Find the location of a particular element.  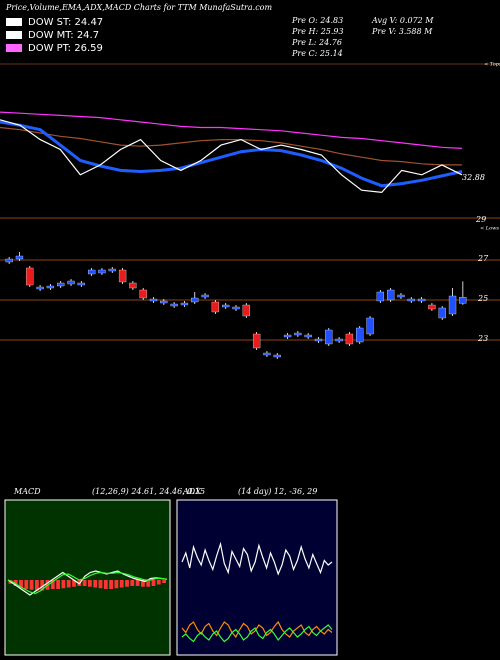

legend-label: DOW ST: 24.47 is located at coordinates (65, 22).